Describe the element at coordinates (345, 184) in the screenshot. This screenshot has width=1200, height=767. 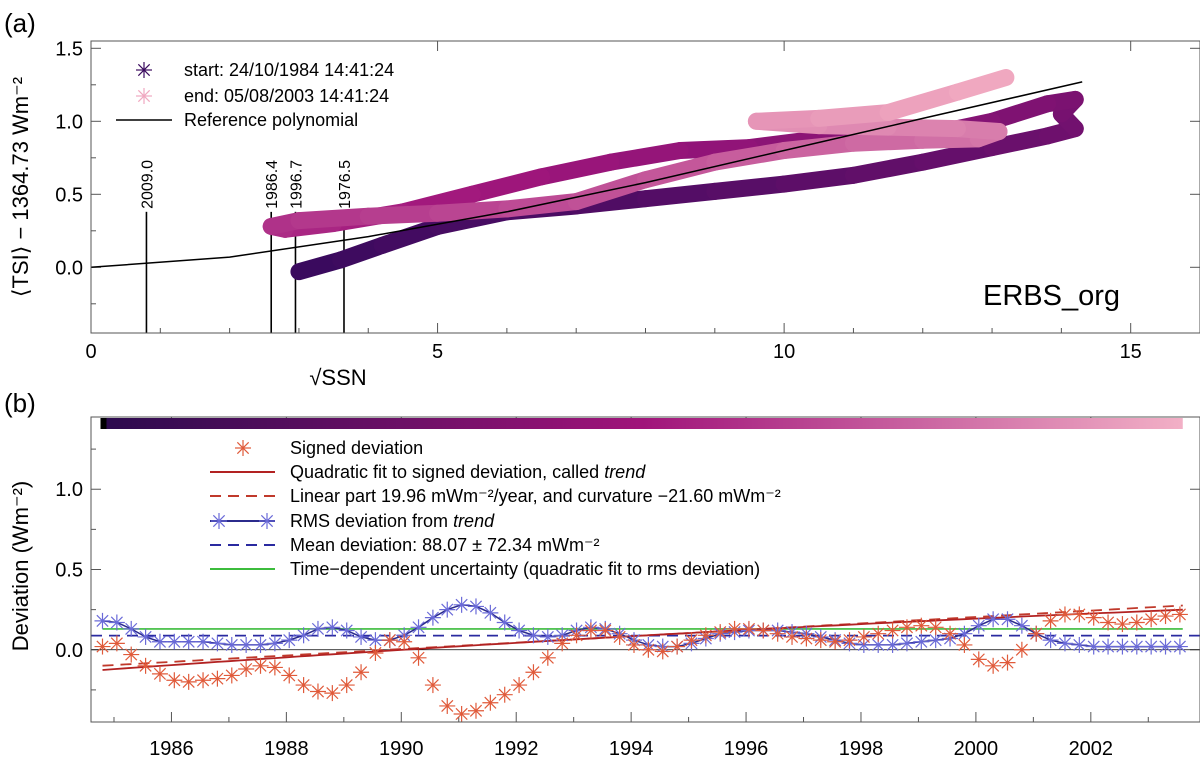
I see `cycle-minimum-label: 1976.5` at that location.